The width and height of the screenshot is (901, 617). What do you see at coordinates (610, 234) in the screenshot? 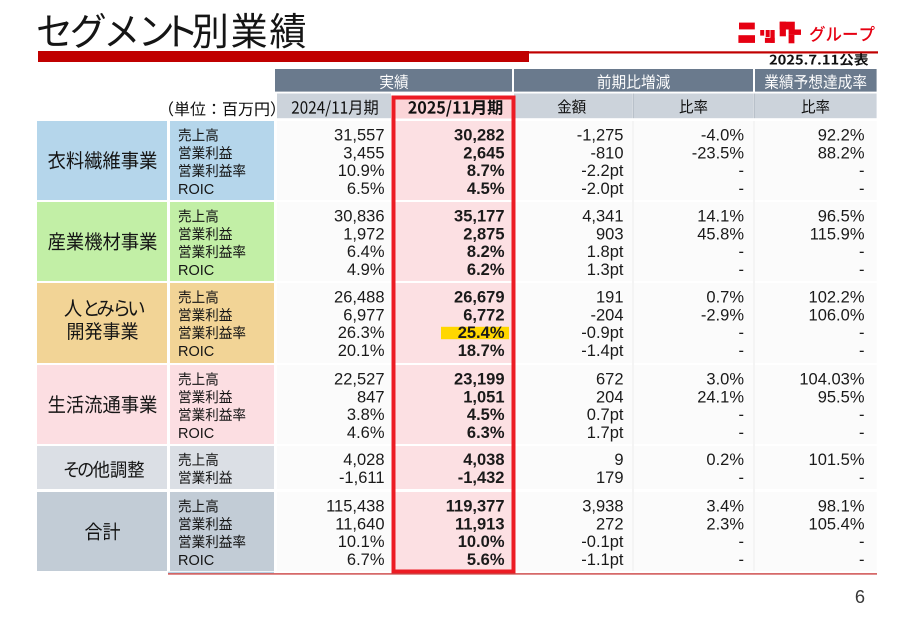
I see `svg-text: 903` at bounding box center [610, 234].